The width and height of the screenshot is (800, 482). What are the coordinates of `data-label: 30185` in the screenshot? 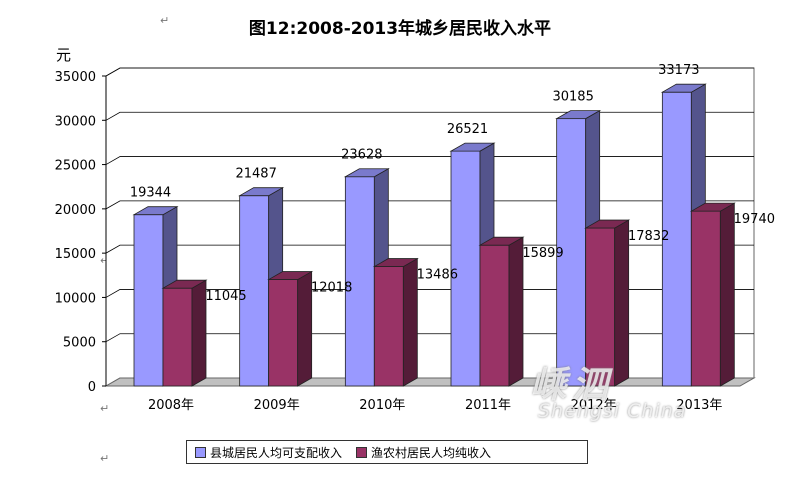 It's located at (572, 97).